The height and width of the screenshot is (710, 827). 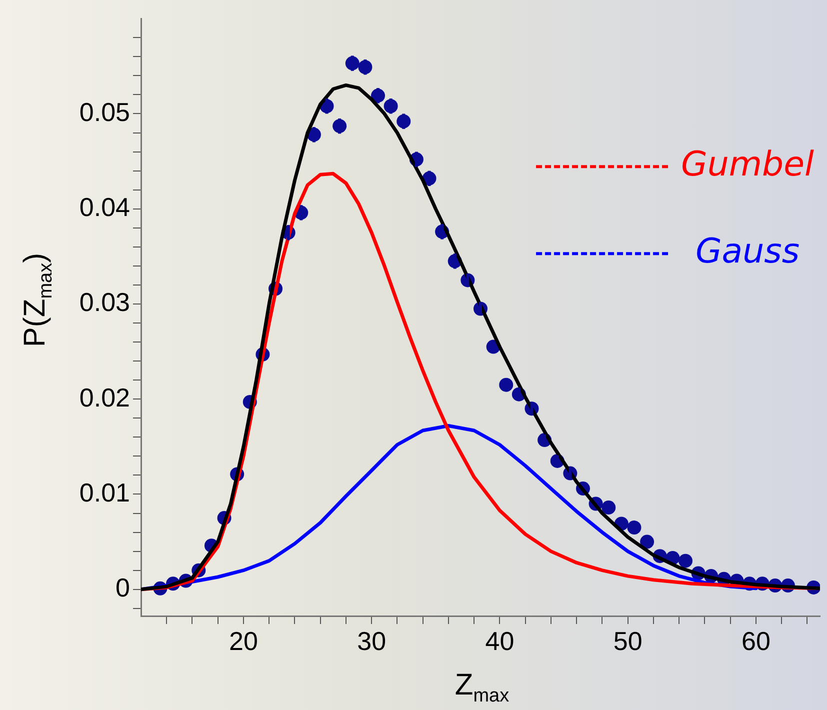 I want to click on y-tick-label: 0, so click(x=123, y=587).